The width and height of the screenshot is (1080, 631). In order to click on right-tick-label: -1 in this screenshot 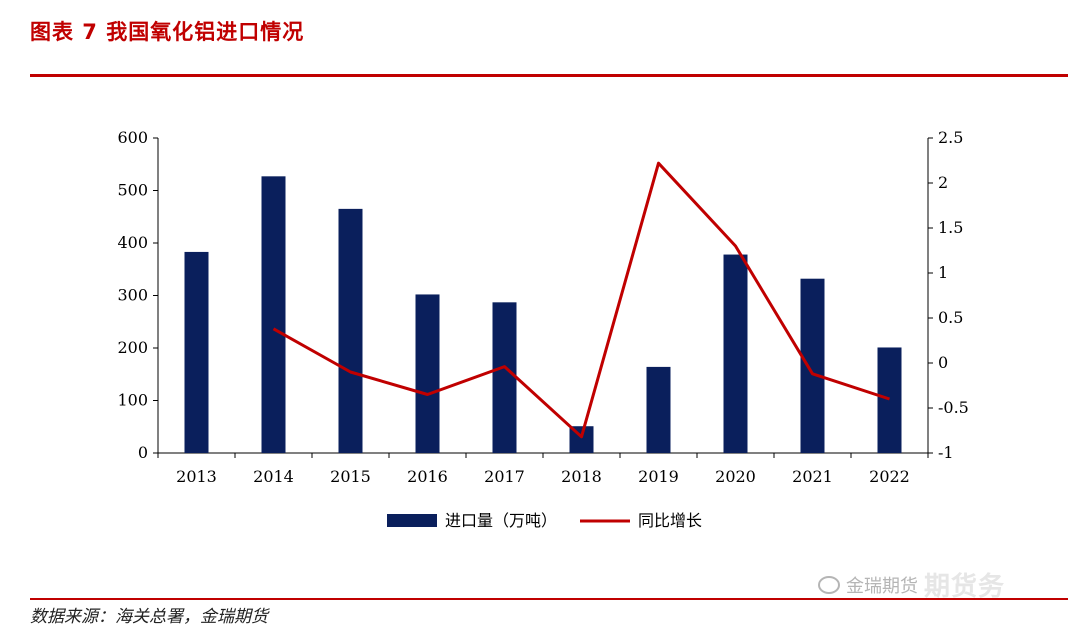, I will do `click(946, 452)`.